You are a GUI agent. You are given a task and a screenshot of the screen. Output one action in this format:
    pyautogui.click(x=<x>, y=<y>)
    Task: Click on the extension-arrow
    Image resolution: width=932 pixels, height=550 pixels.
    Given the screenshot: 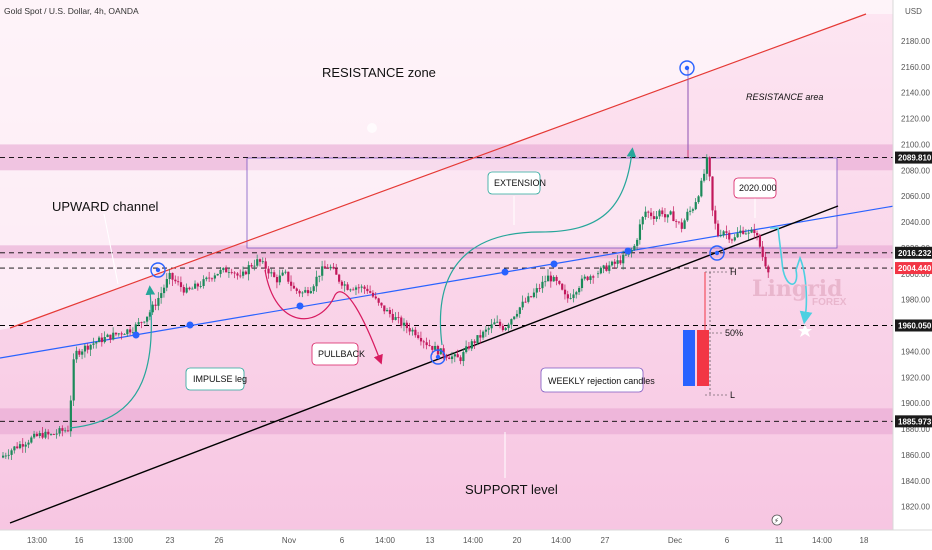 What is the action you would take?
    pyautogui.click(x=538, y=246)
    